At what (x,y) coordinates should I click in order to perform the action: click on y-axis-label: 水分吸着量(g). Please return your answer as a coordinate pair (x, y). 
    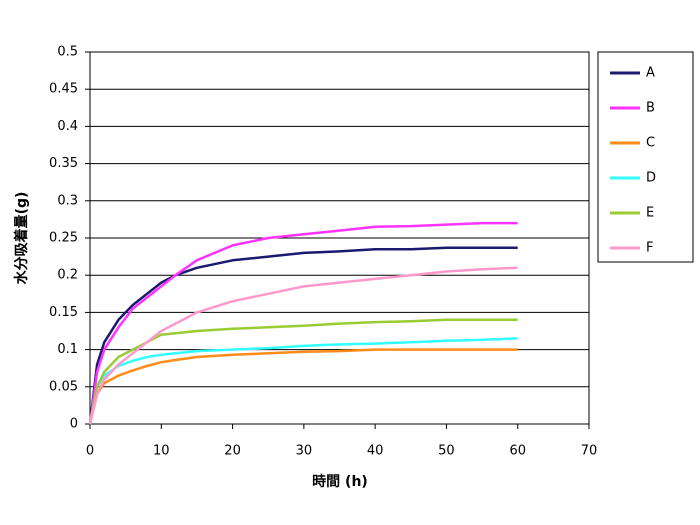
    Looking at the image, I should click on (21, 238).